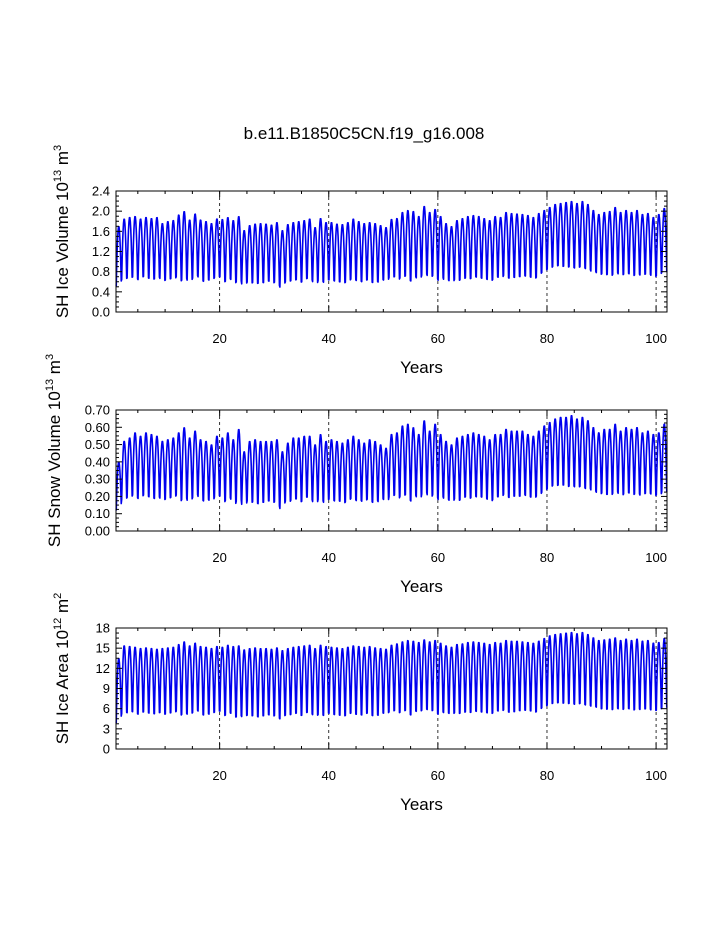  What do you see at coordinates (103, 648) in the screenshot?
I see `y-tick-label: 15` at bounding box center [103, 648].